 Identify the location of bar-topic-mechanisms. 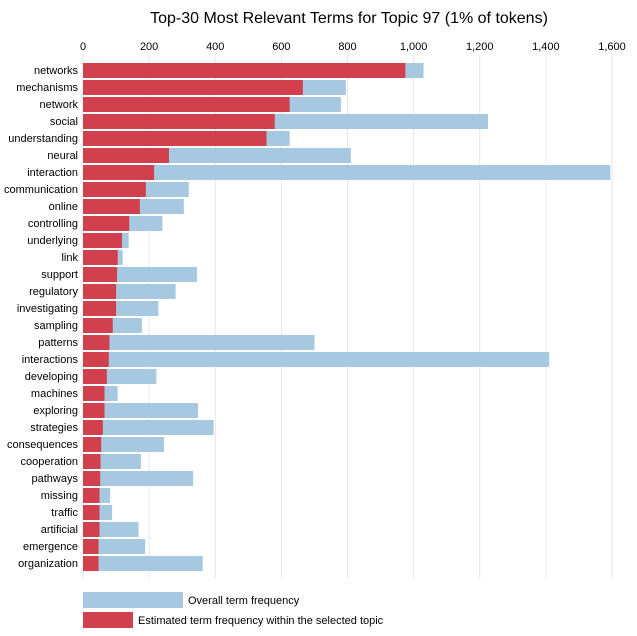
(193, 87).